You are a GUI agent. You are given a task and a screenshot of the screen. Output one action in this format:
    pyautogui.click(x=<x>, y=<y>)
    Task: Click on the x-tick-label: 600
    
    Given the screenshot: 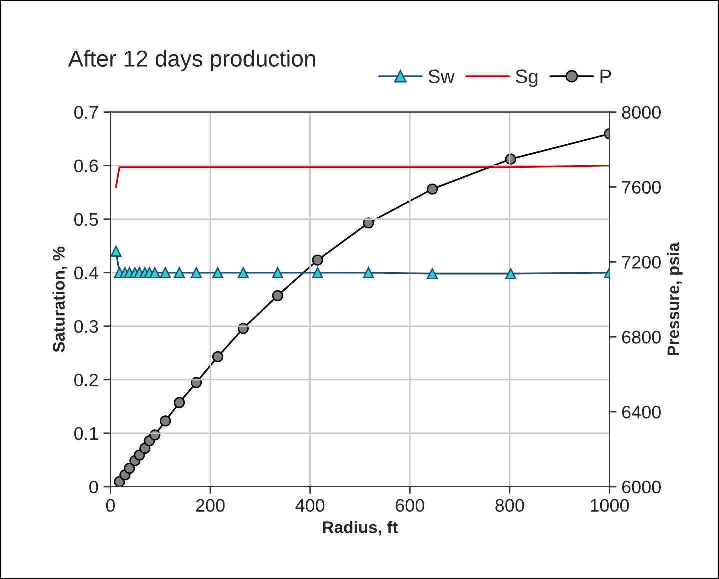 What is the action you would take?
    pyautogui.click(x=410, y=505)
    